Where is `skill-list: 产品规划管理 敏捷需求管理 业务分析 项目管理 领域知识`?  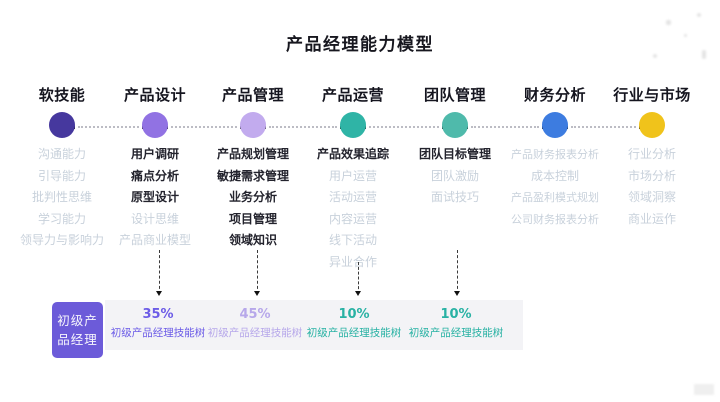
skill-list: 产品规划管理 敏捷需求管理 业务分析 项目管理 领域知识 is located at coordinates (253, 198).